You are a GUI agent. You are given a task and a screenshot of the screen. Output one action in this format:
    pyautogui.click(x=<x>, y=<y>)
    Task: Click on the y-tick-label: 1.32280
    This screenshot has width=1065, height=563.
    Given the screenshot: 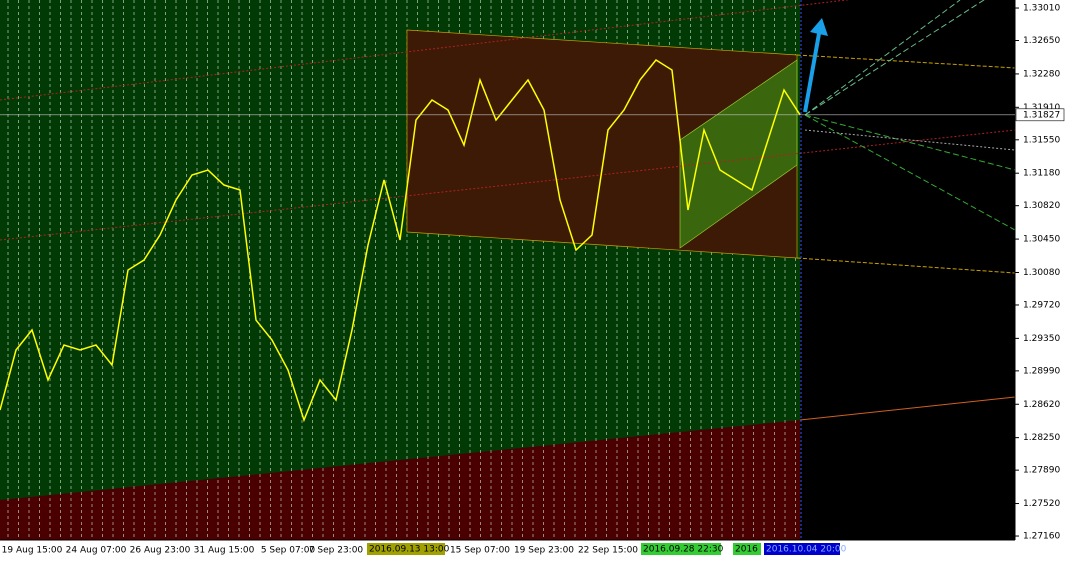 What is the action you would take?
    pyautogui.click(x=1041, y=74)
    